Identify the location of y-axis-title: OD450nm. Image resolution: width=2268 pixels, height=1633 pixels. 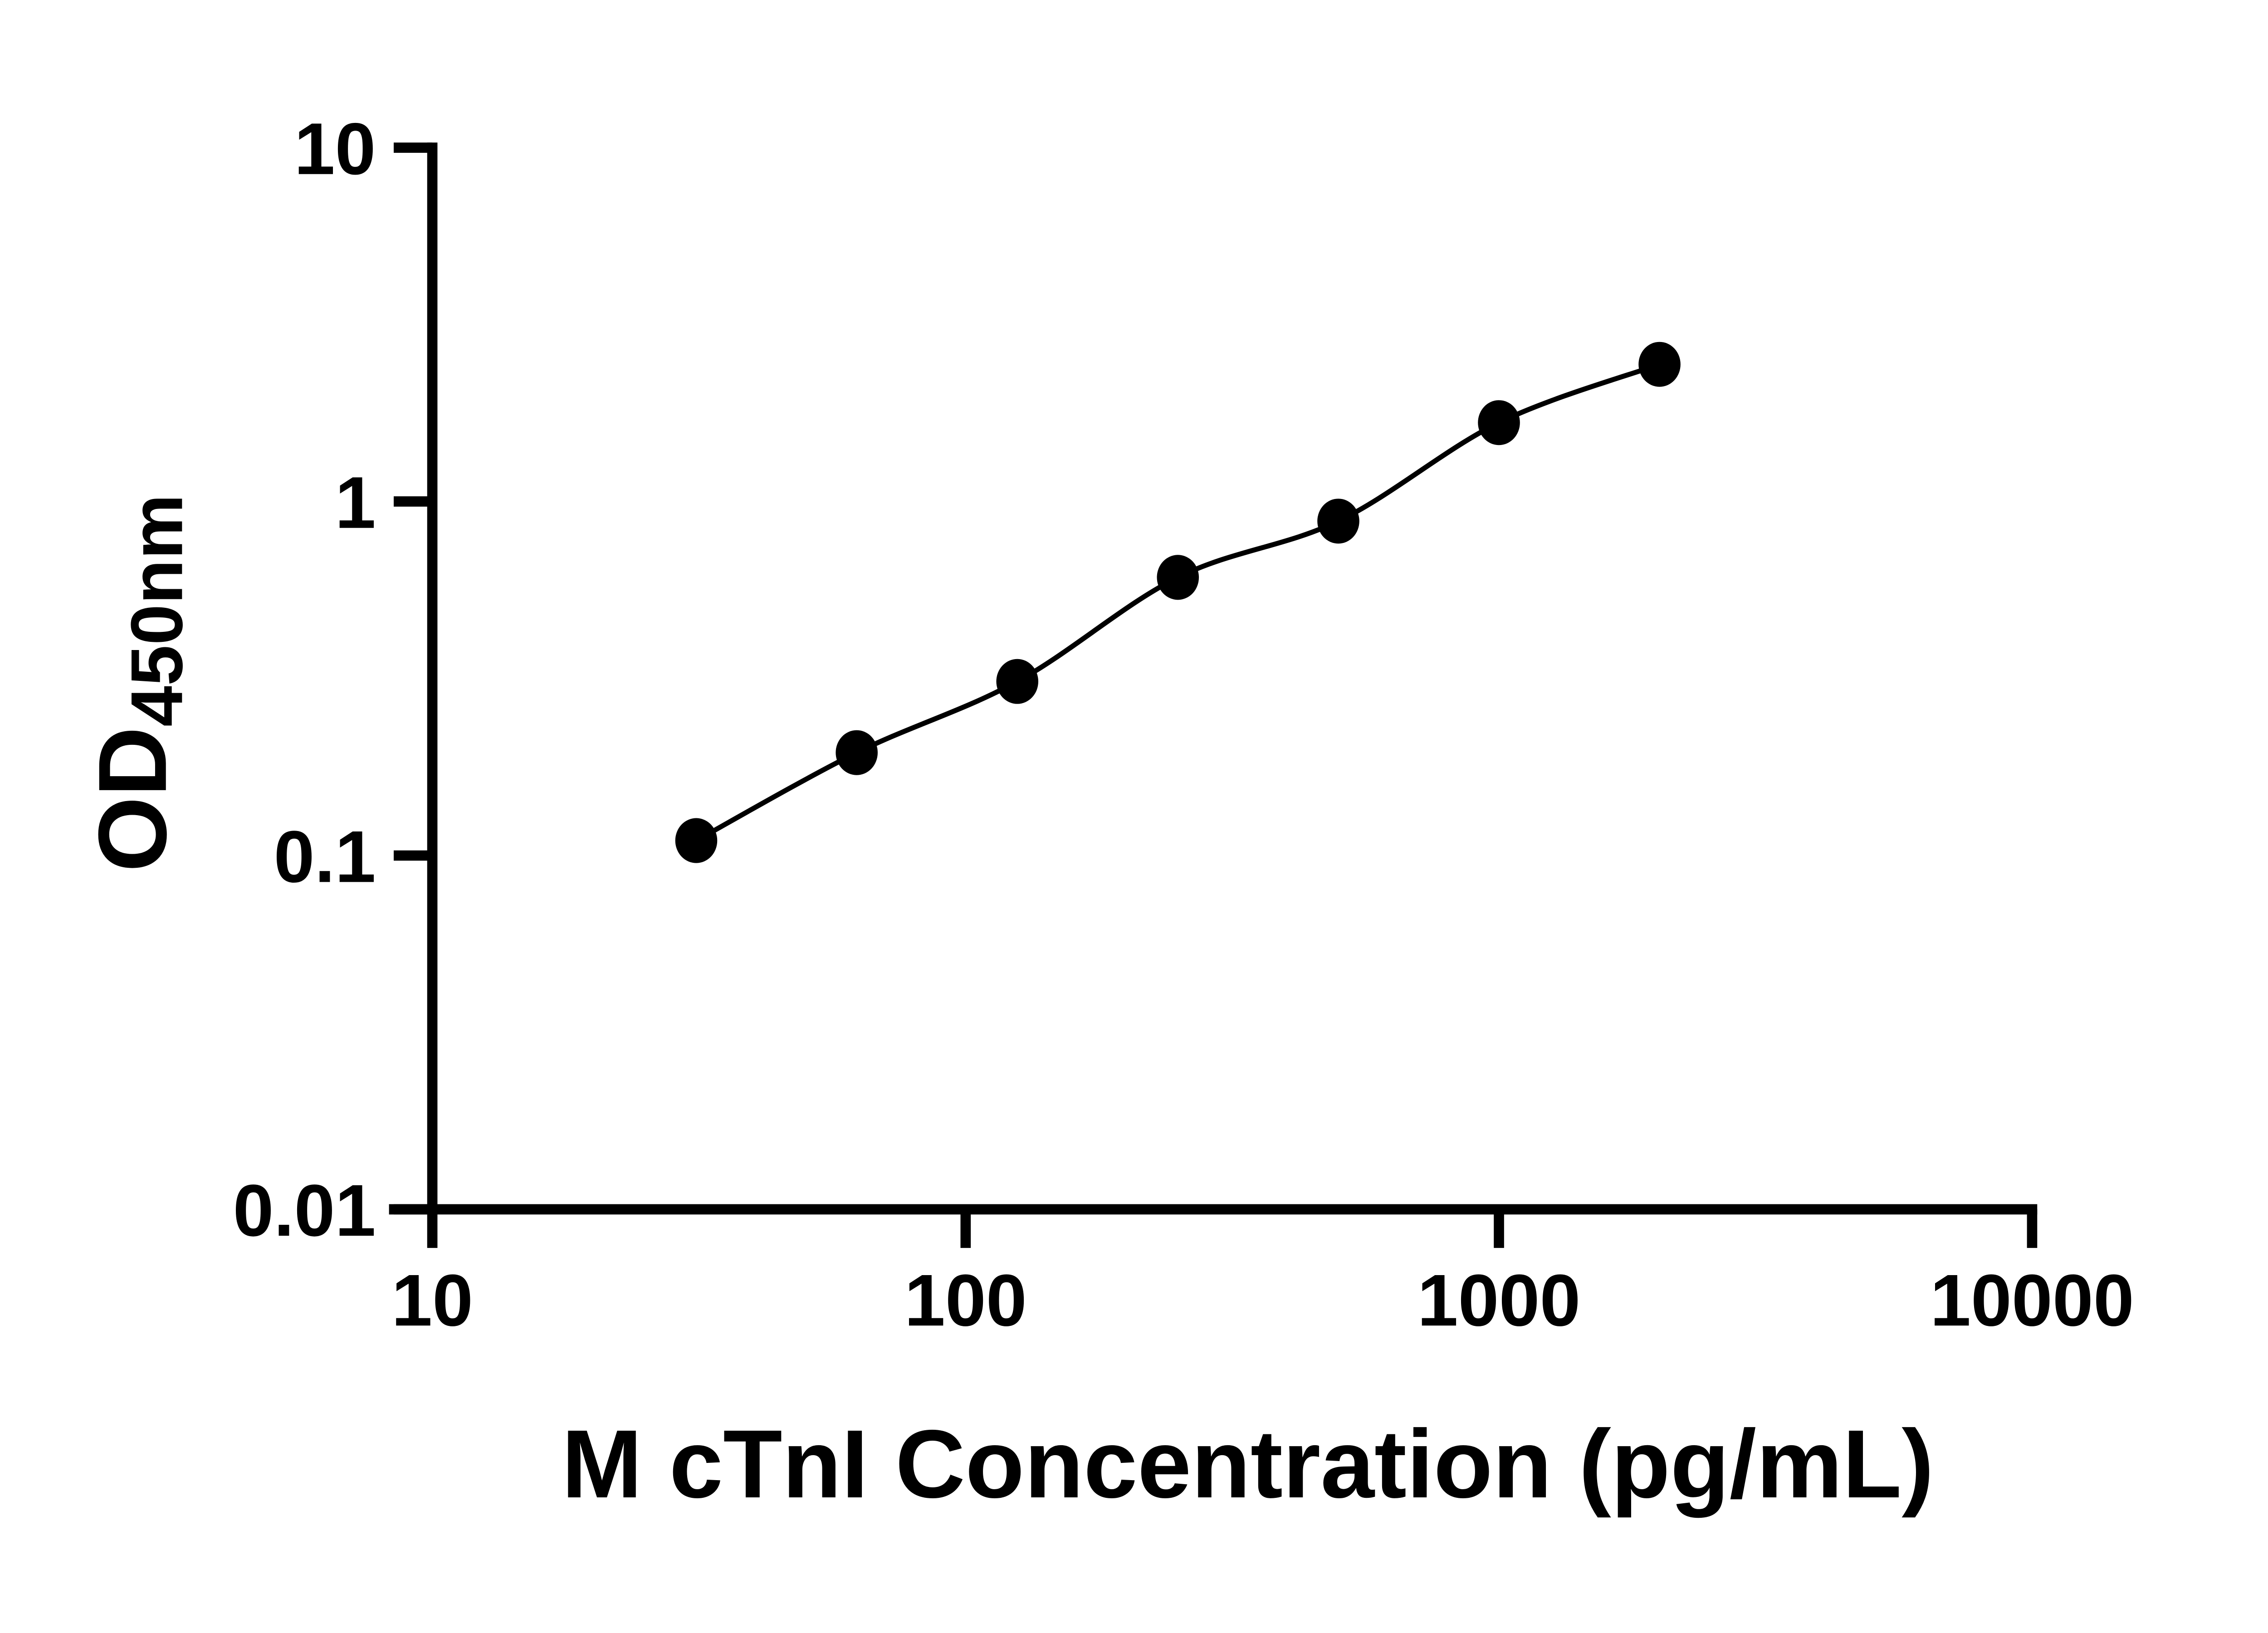
(139, 683).